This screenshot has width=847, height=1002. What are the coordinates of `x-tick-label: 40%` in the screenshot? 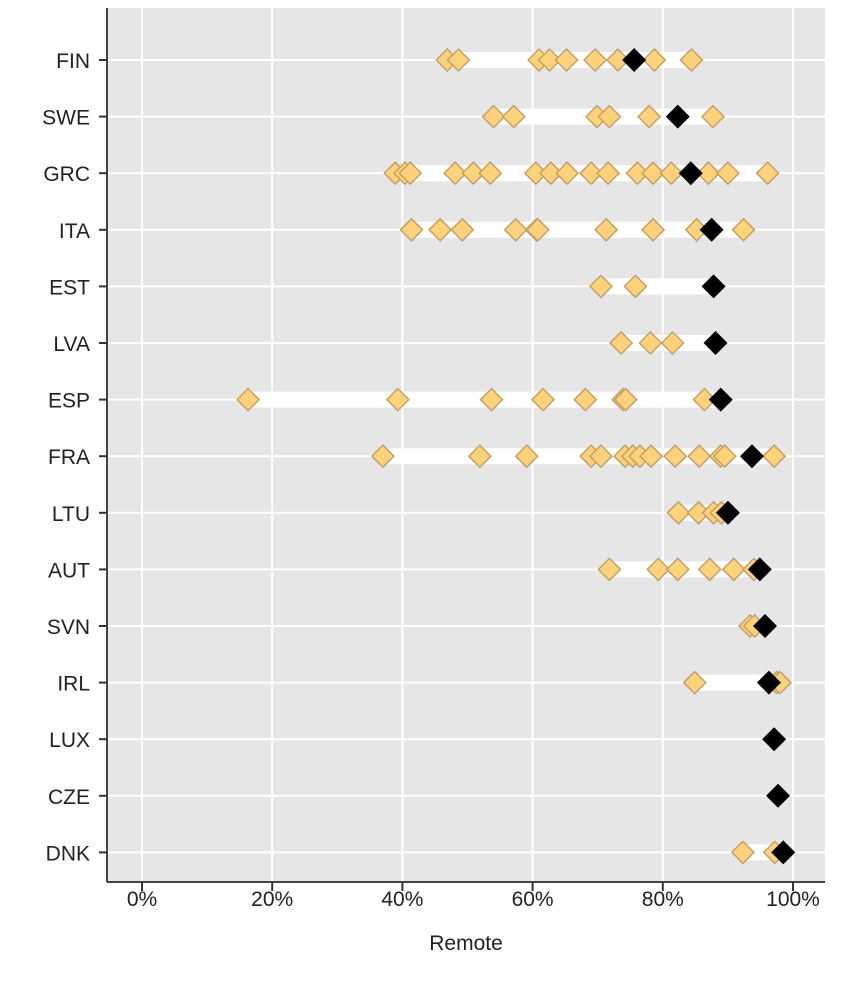 It's located at (402, 899).